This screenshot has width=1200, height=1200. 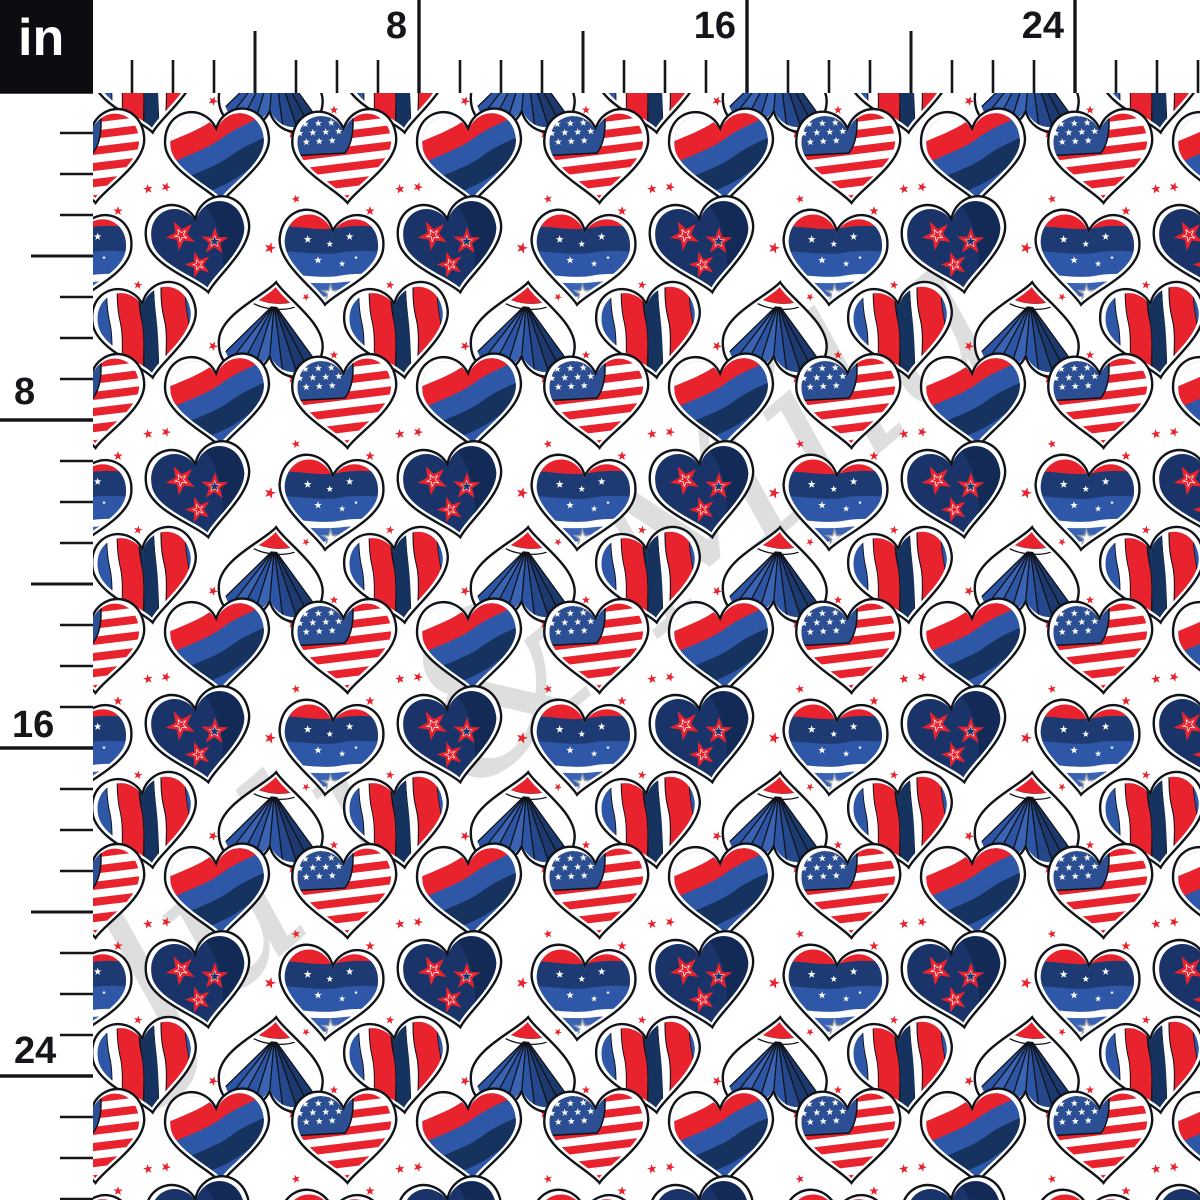 I want to click on unit-box, so click(x=46, y=46).